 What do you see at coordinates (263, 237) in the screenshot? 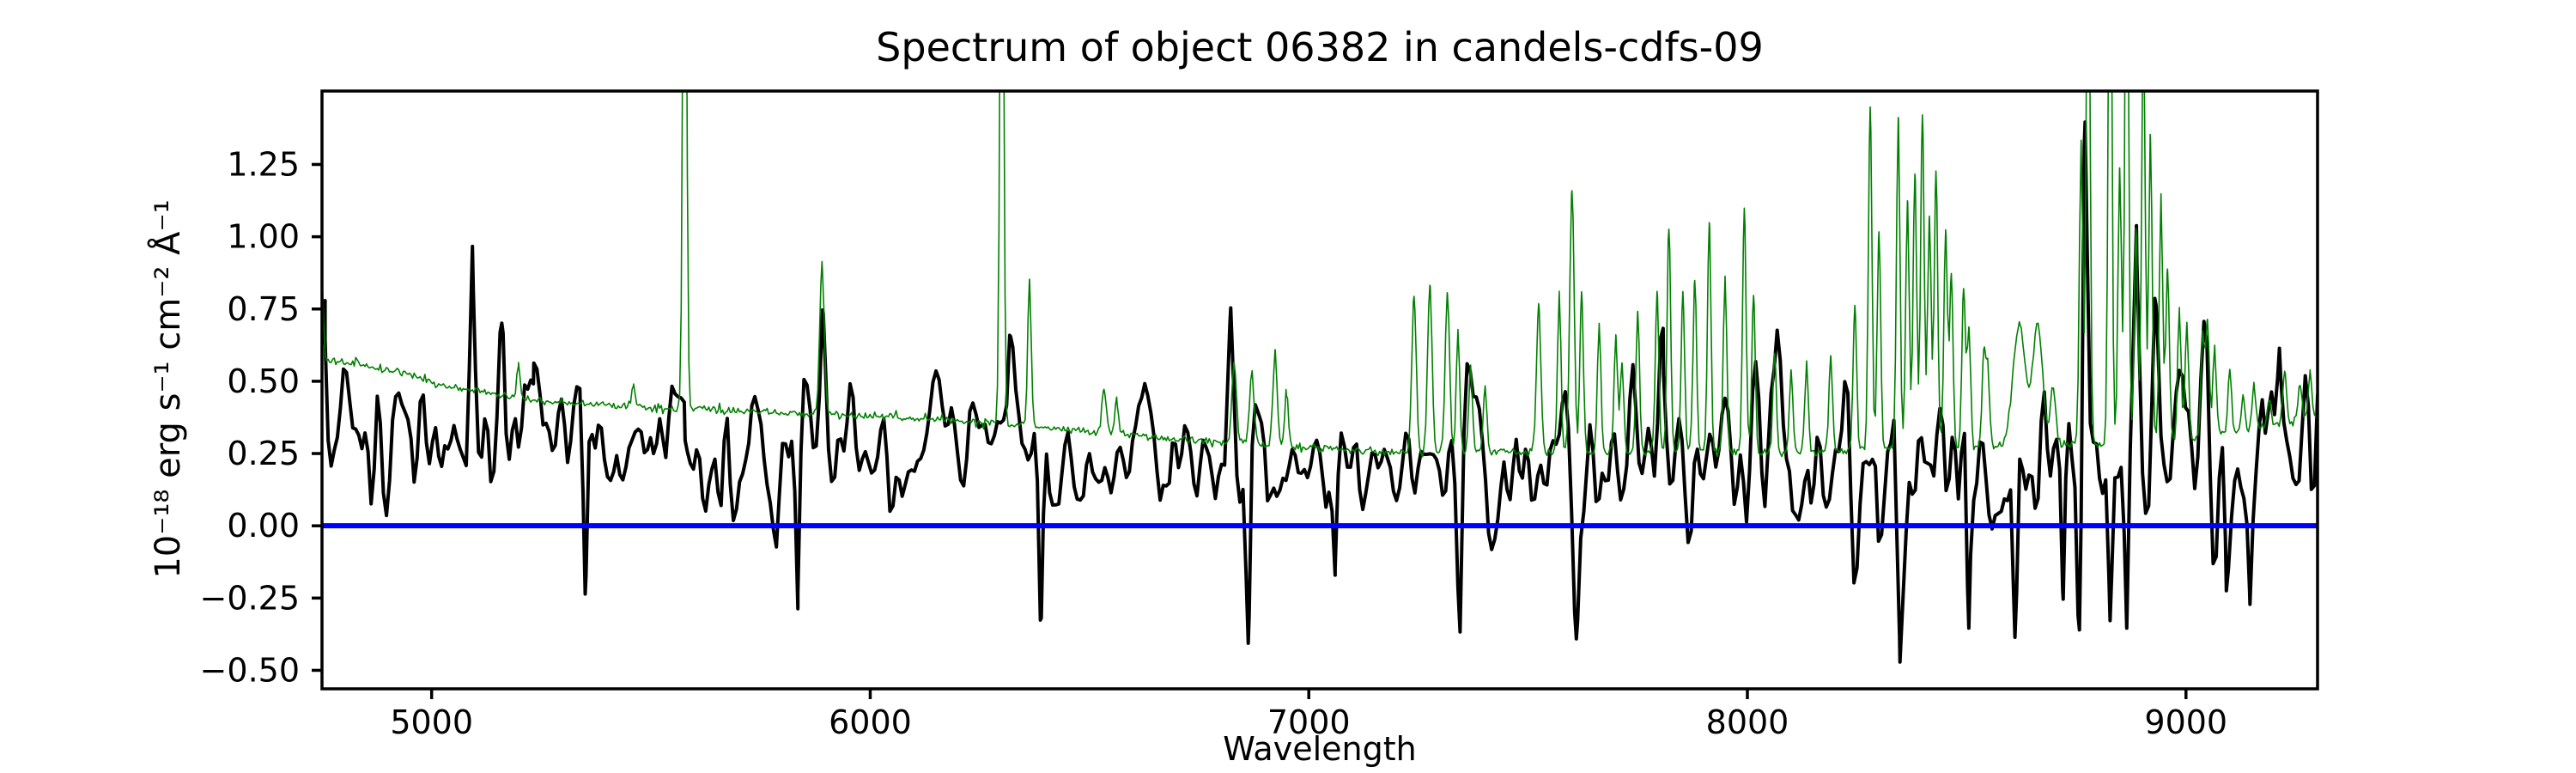
I see `y-tick-label: 1.00` at bounding box center [263, 237].